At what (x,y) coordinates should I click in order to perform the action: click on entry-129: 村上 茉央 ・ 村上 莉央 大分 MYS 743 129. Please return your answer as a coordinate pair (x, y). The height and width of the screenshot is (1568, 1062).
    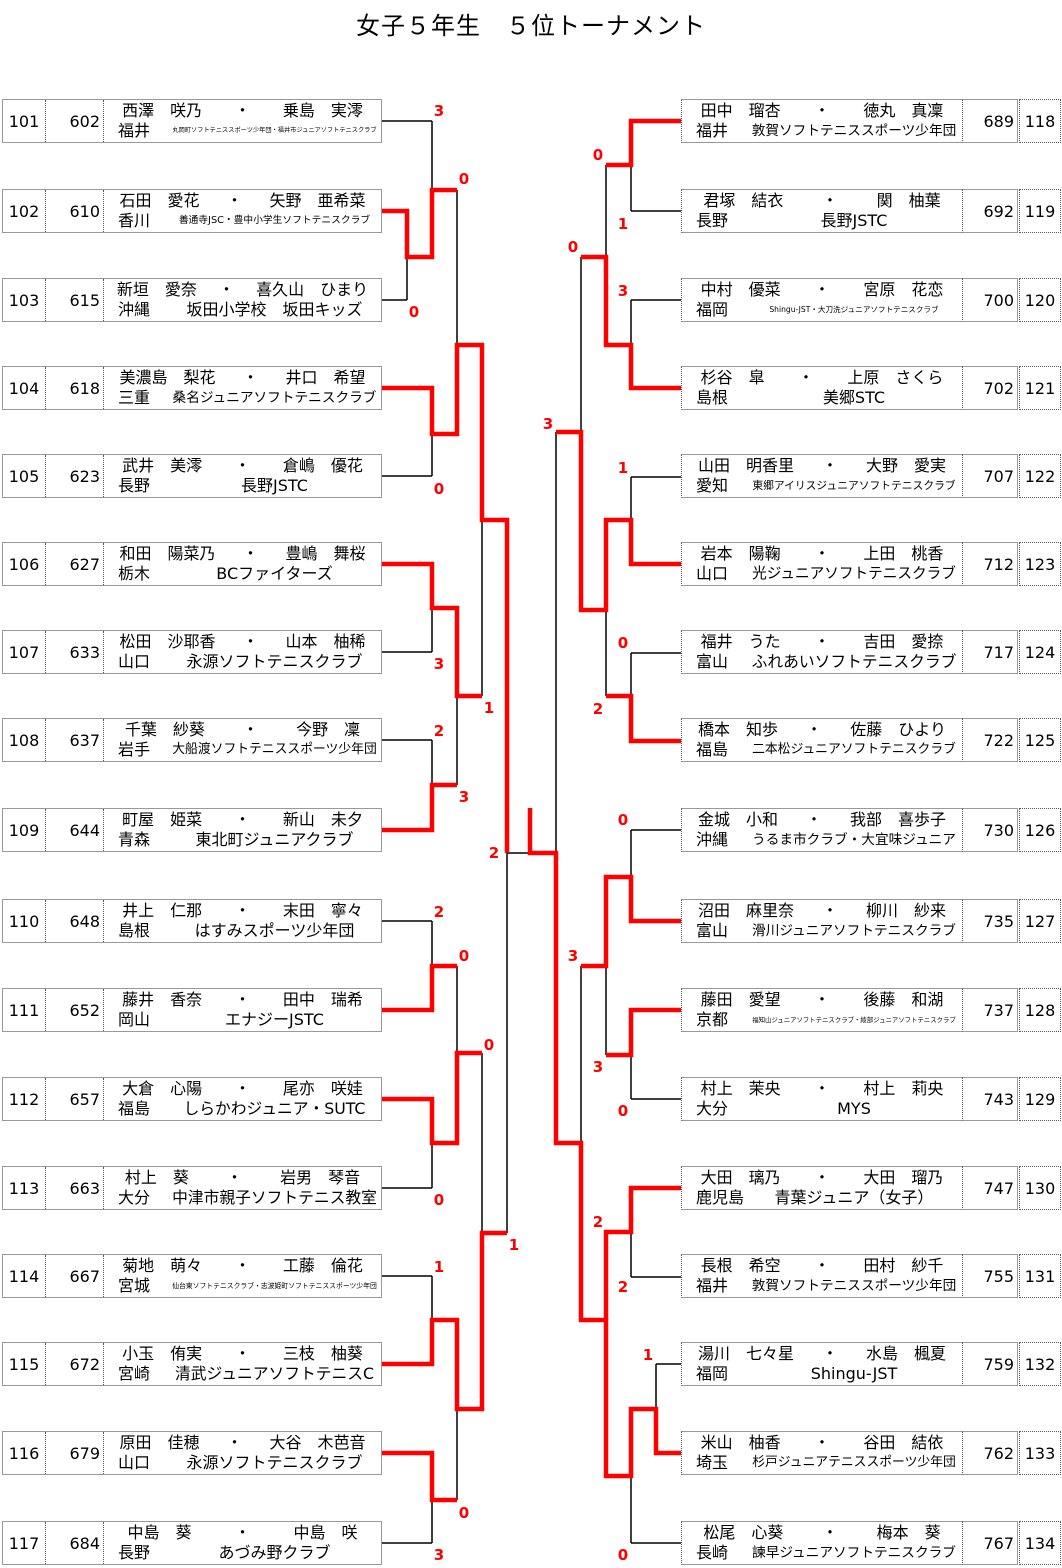
    Looking at the image, I should click on (871, 1099).